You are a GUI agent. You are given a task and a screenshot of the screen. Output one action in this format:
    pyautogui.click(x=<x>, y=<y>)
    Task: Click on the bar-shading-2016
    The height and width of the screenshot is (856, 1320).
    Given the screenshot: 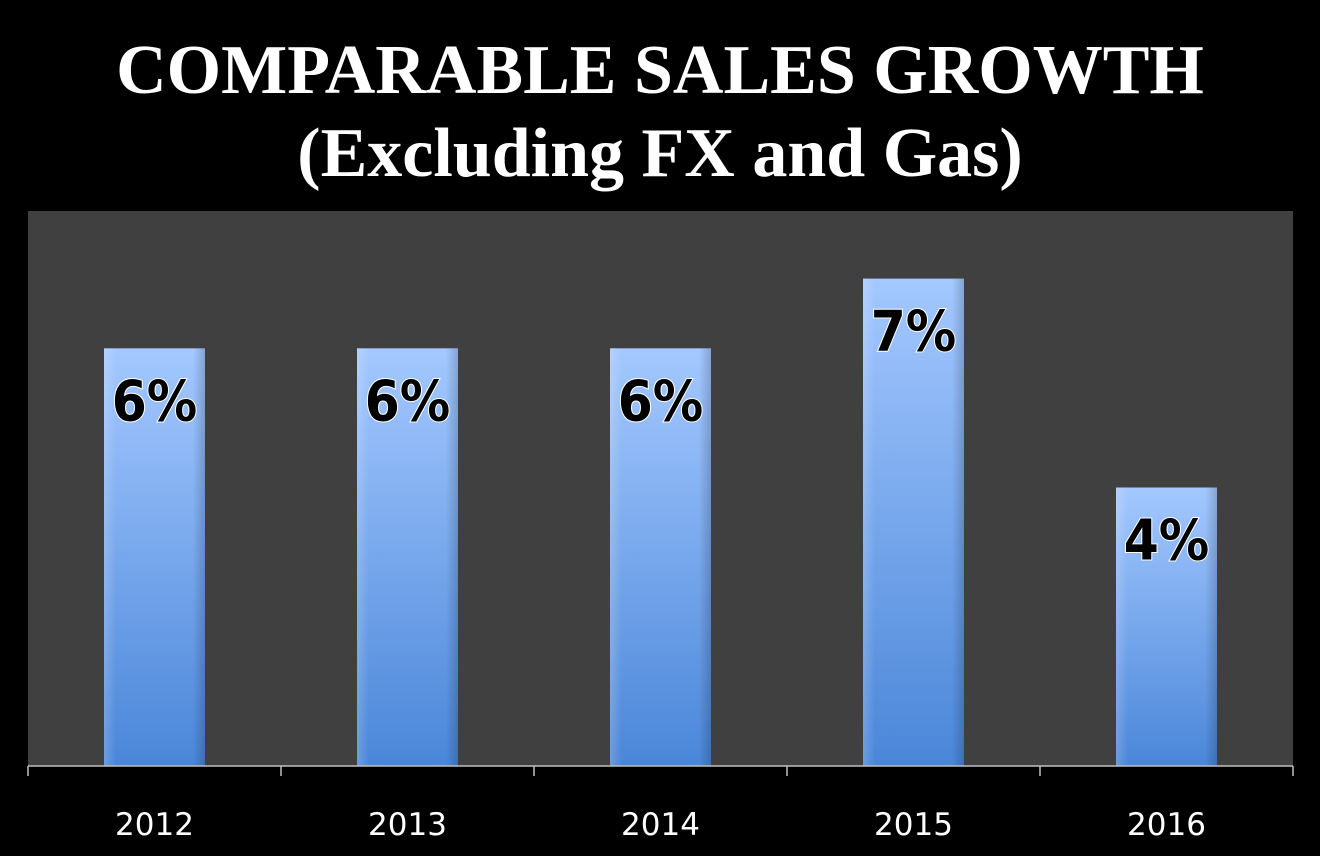 What is the action you would take?
    pyautogui.click(x=1166, y=626)
    